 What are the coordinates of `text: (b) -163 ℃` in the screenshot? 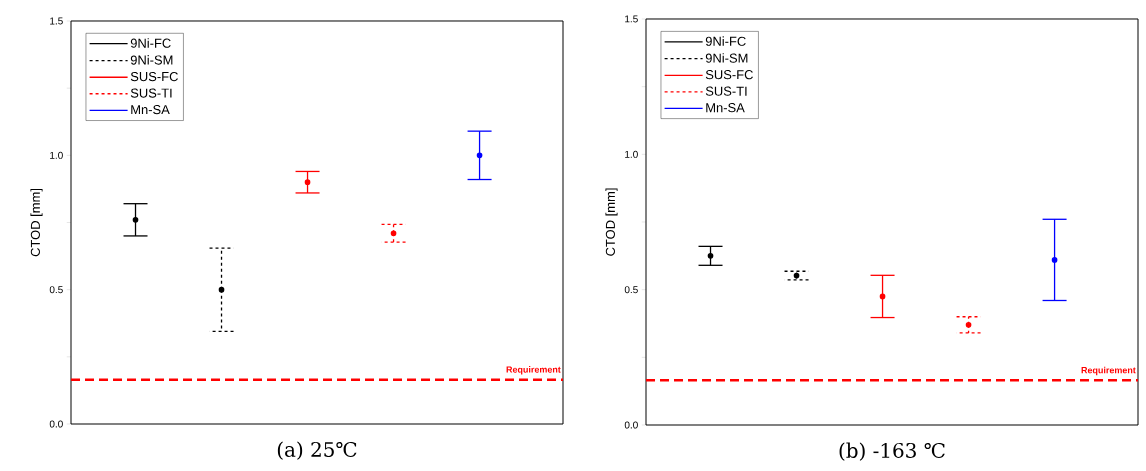 It's located at (892, 451).